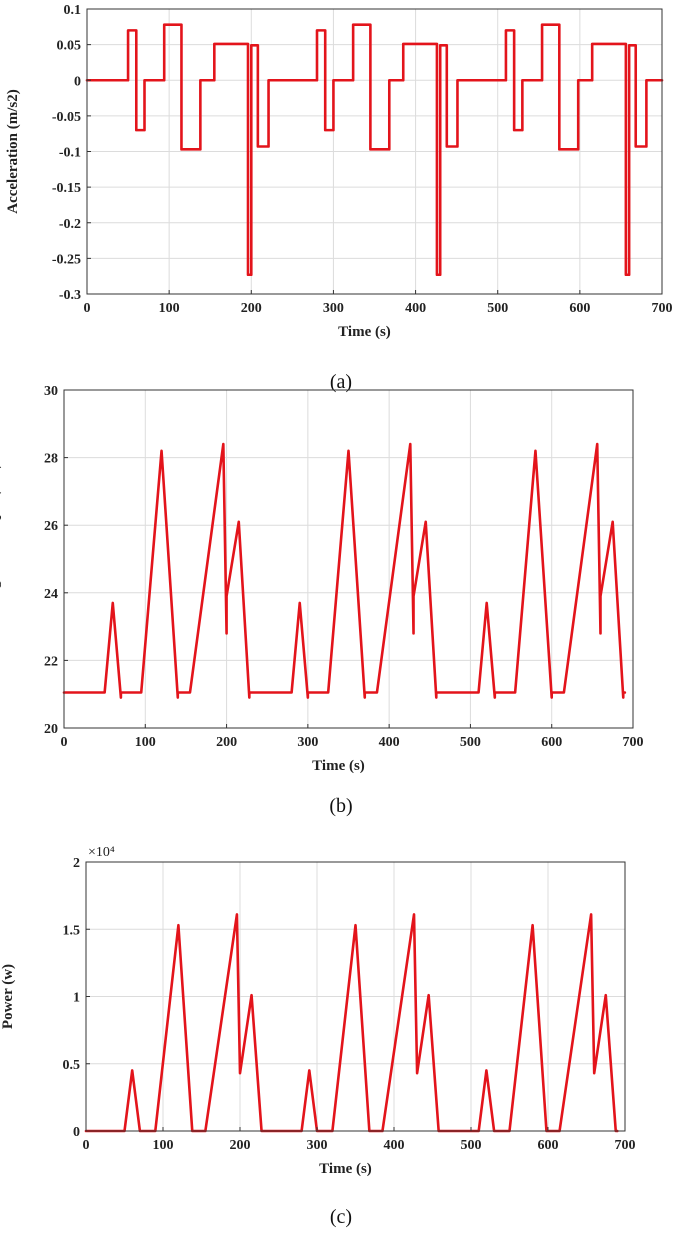 The height and width of the screenshot is (1244, 682). What do you see at coordinates (76, 998) in the screenshot?
I see `y-tick-label: 1` at bounding box center [76, 998].